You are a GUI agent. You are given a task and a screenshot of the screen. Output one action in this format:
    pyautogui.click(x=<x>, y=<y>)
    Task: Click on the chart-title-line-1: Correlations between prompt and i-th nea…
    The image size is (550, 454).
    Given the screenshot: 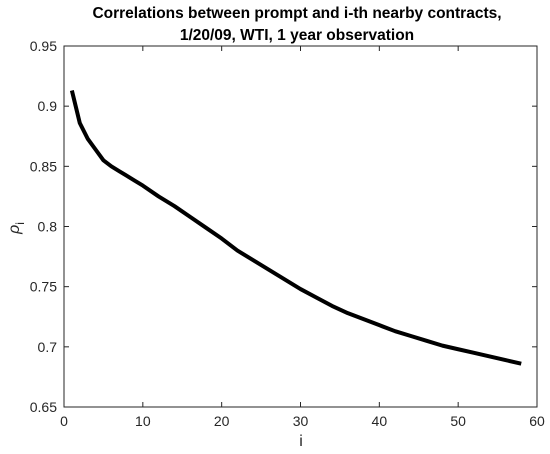 What is the action you would take?
    pyautogui.click(x=296, y=13)
    